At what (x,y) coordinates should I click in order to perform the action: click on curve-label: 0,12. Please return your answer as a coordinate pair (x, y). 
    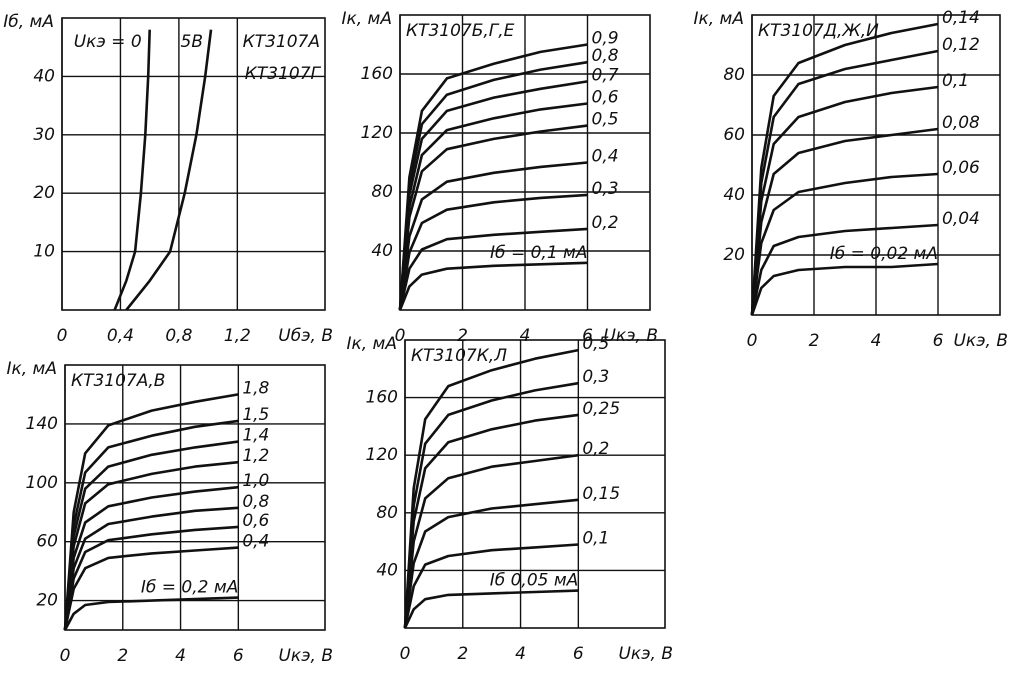
    Looking at the image, I should click on (961, 45).